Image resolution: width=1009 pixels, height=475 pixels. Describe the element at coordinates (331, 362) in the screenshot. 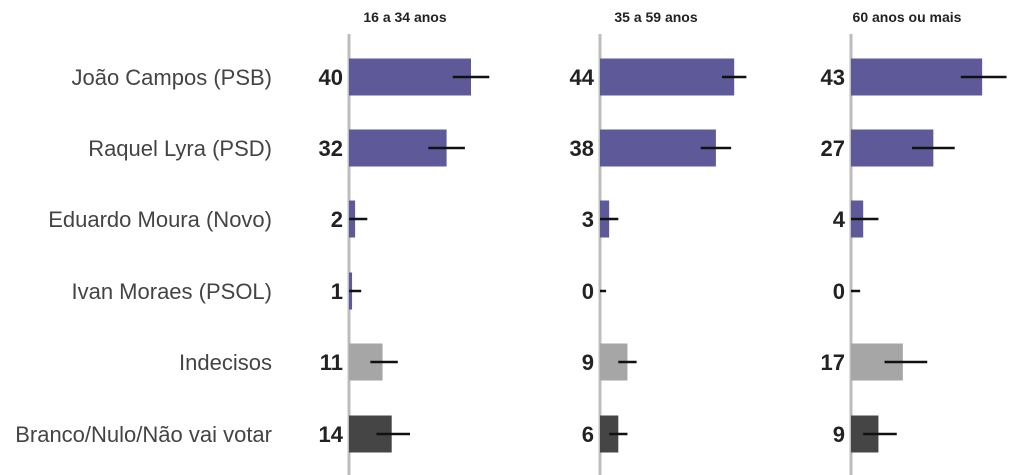

I see `value-label: 11` at that location.